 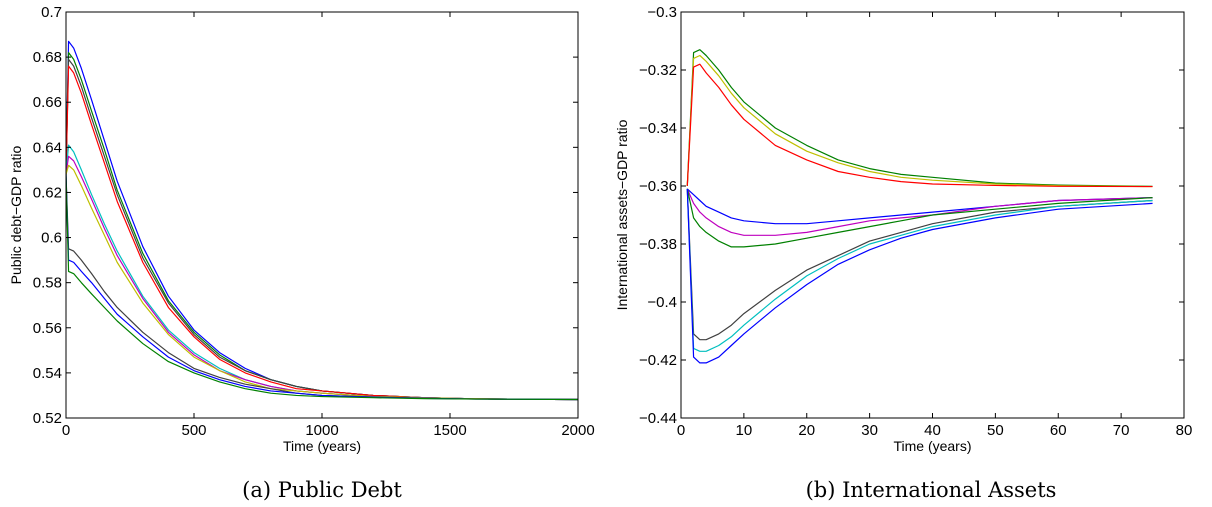 I want to click on x-tick-label: 2000, so click(x=577, y=430).